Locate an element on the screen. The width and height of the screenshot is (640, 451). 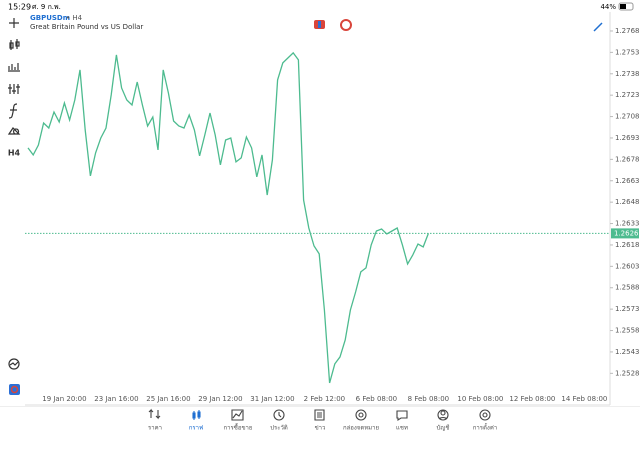
y-tick-label: 1.26030 is located at coordinates (627, 266).